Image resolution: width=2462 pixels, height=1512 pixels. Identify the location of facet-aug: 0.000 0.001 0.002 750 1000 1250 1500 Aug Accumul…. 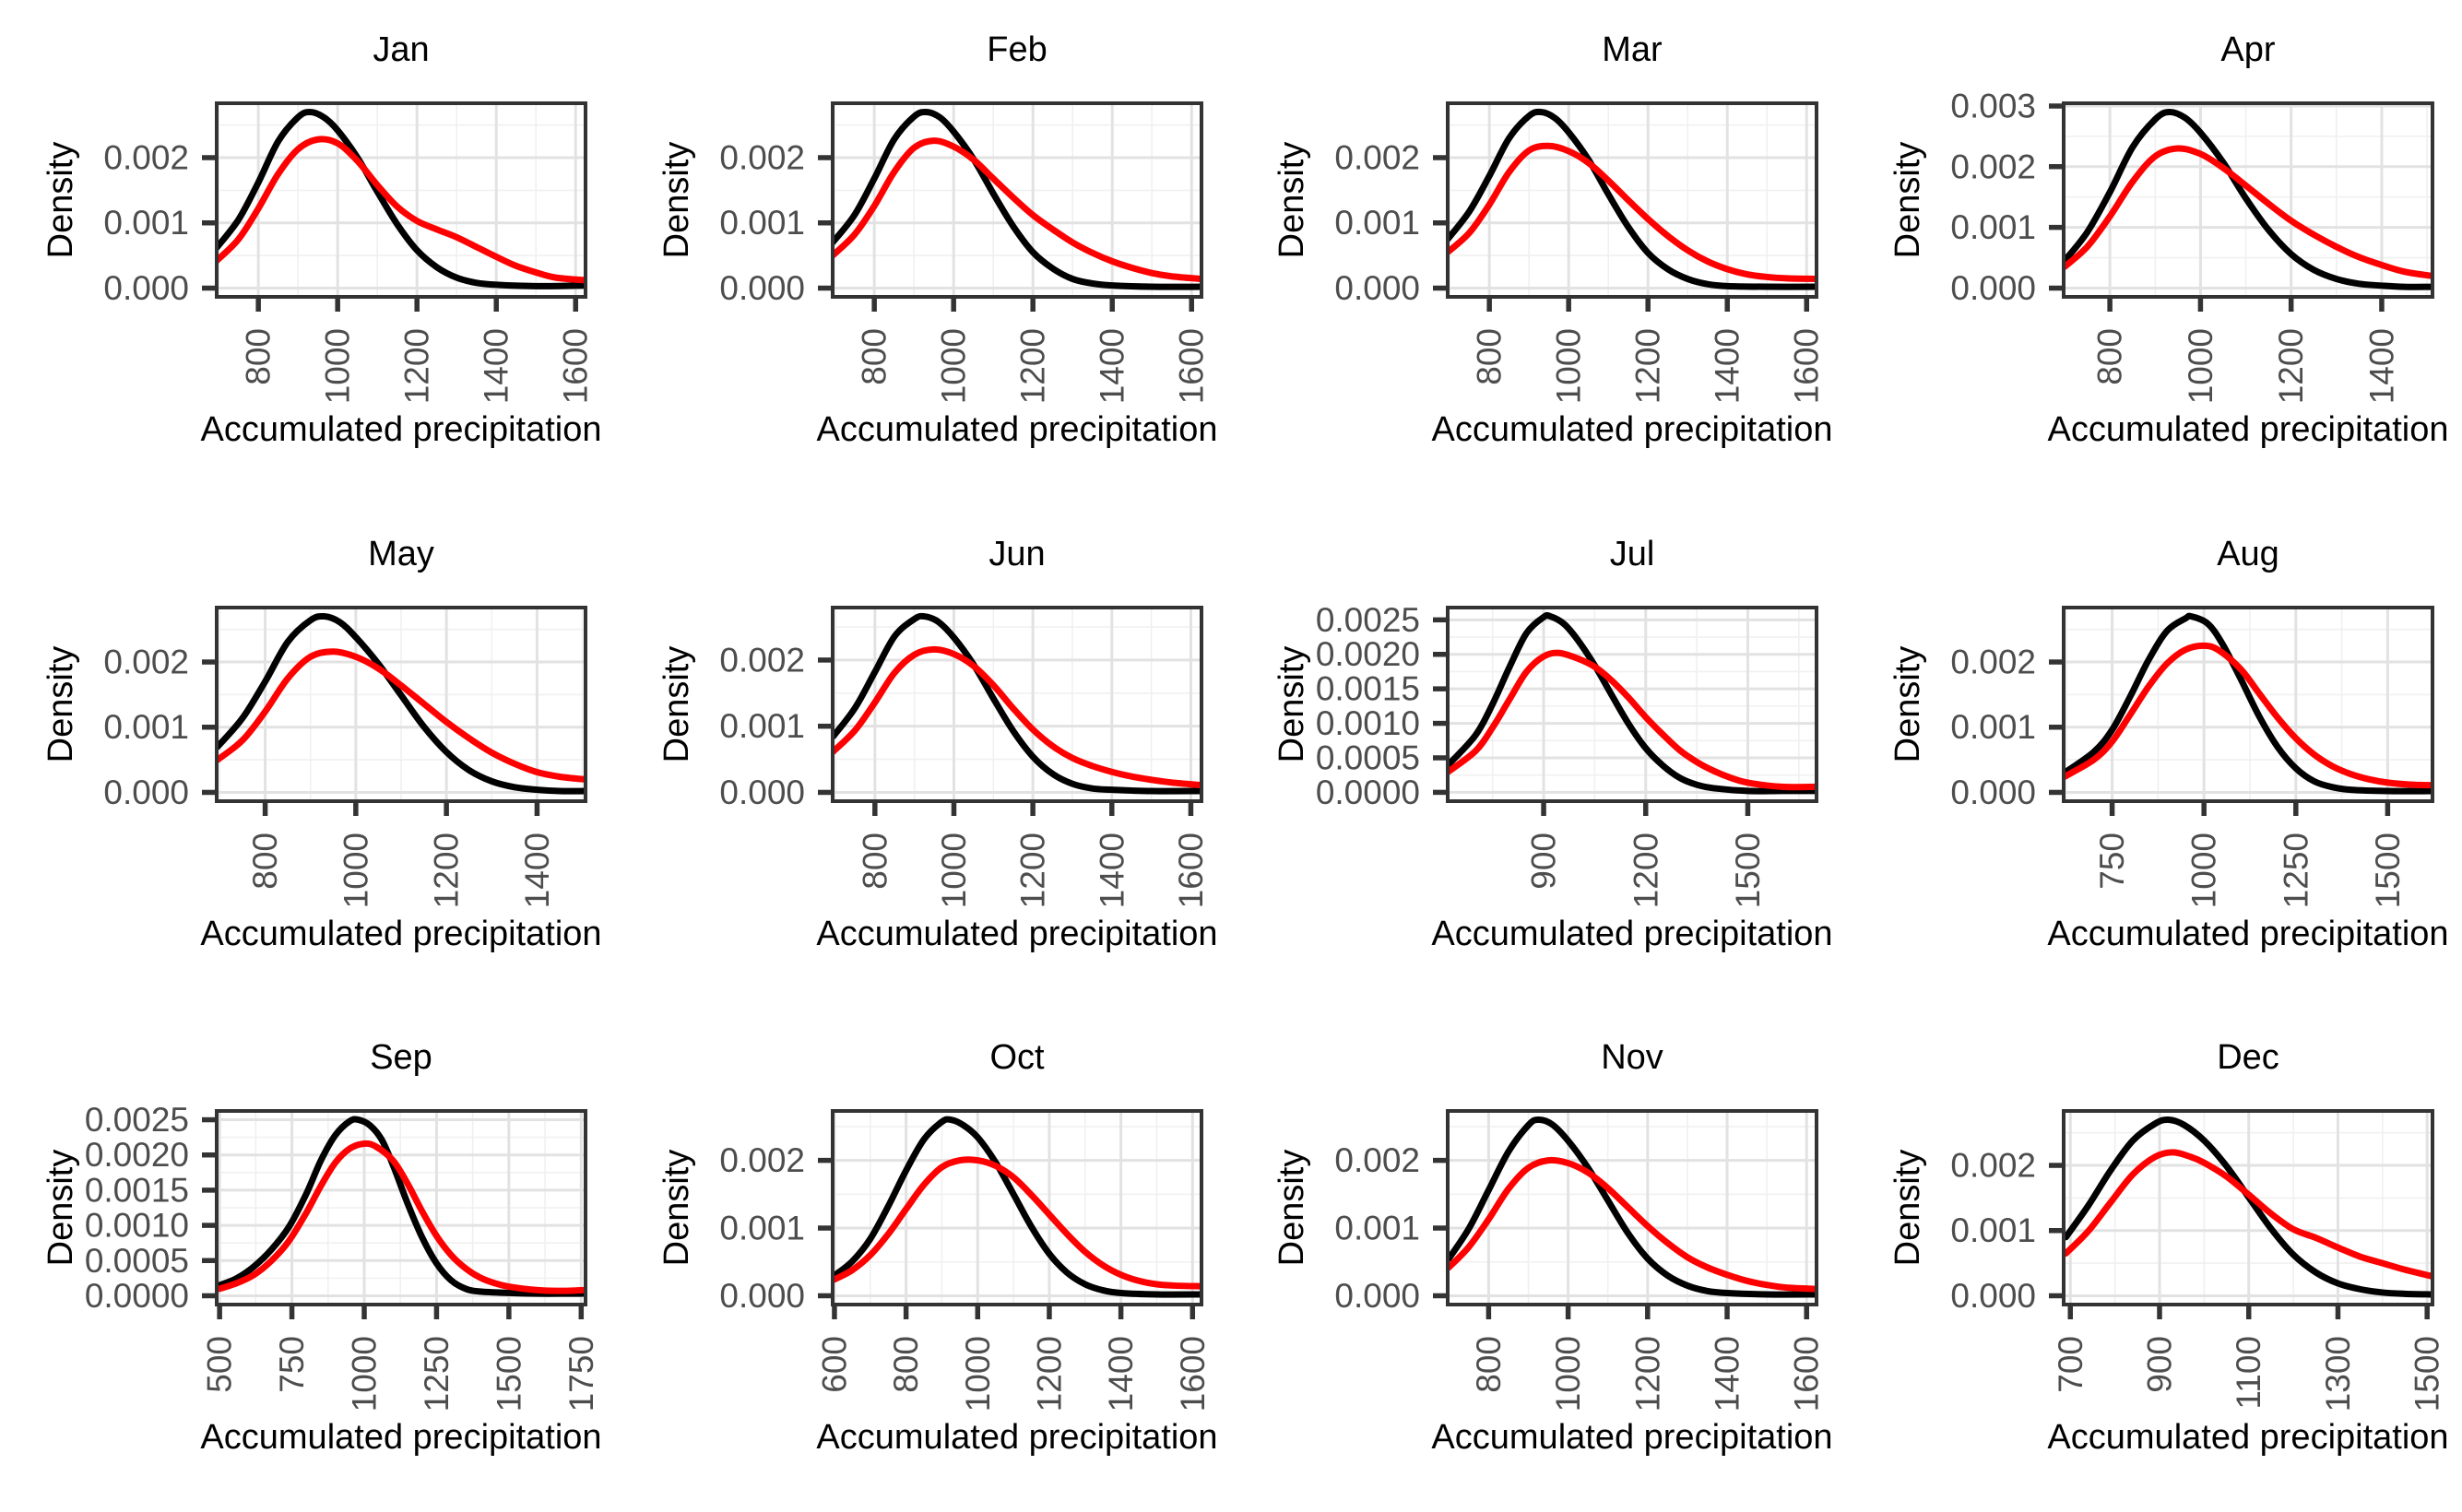
(2168, 744).